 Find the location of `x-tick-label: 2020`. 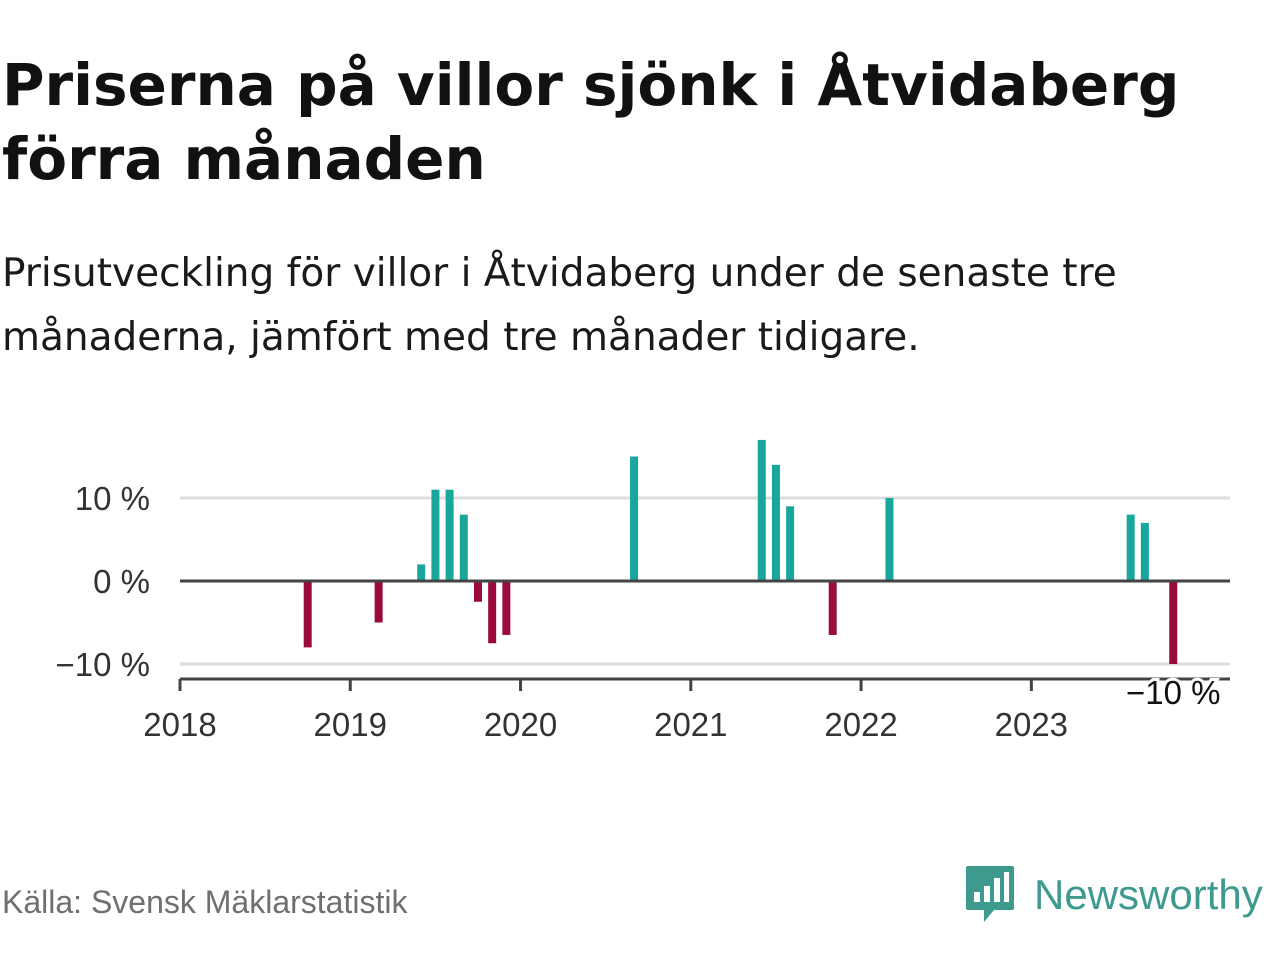

x-tick-label: 2020 is located at coordinates (520, 724).